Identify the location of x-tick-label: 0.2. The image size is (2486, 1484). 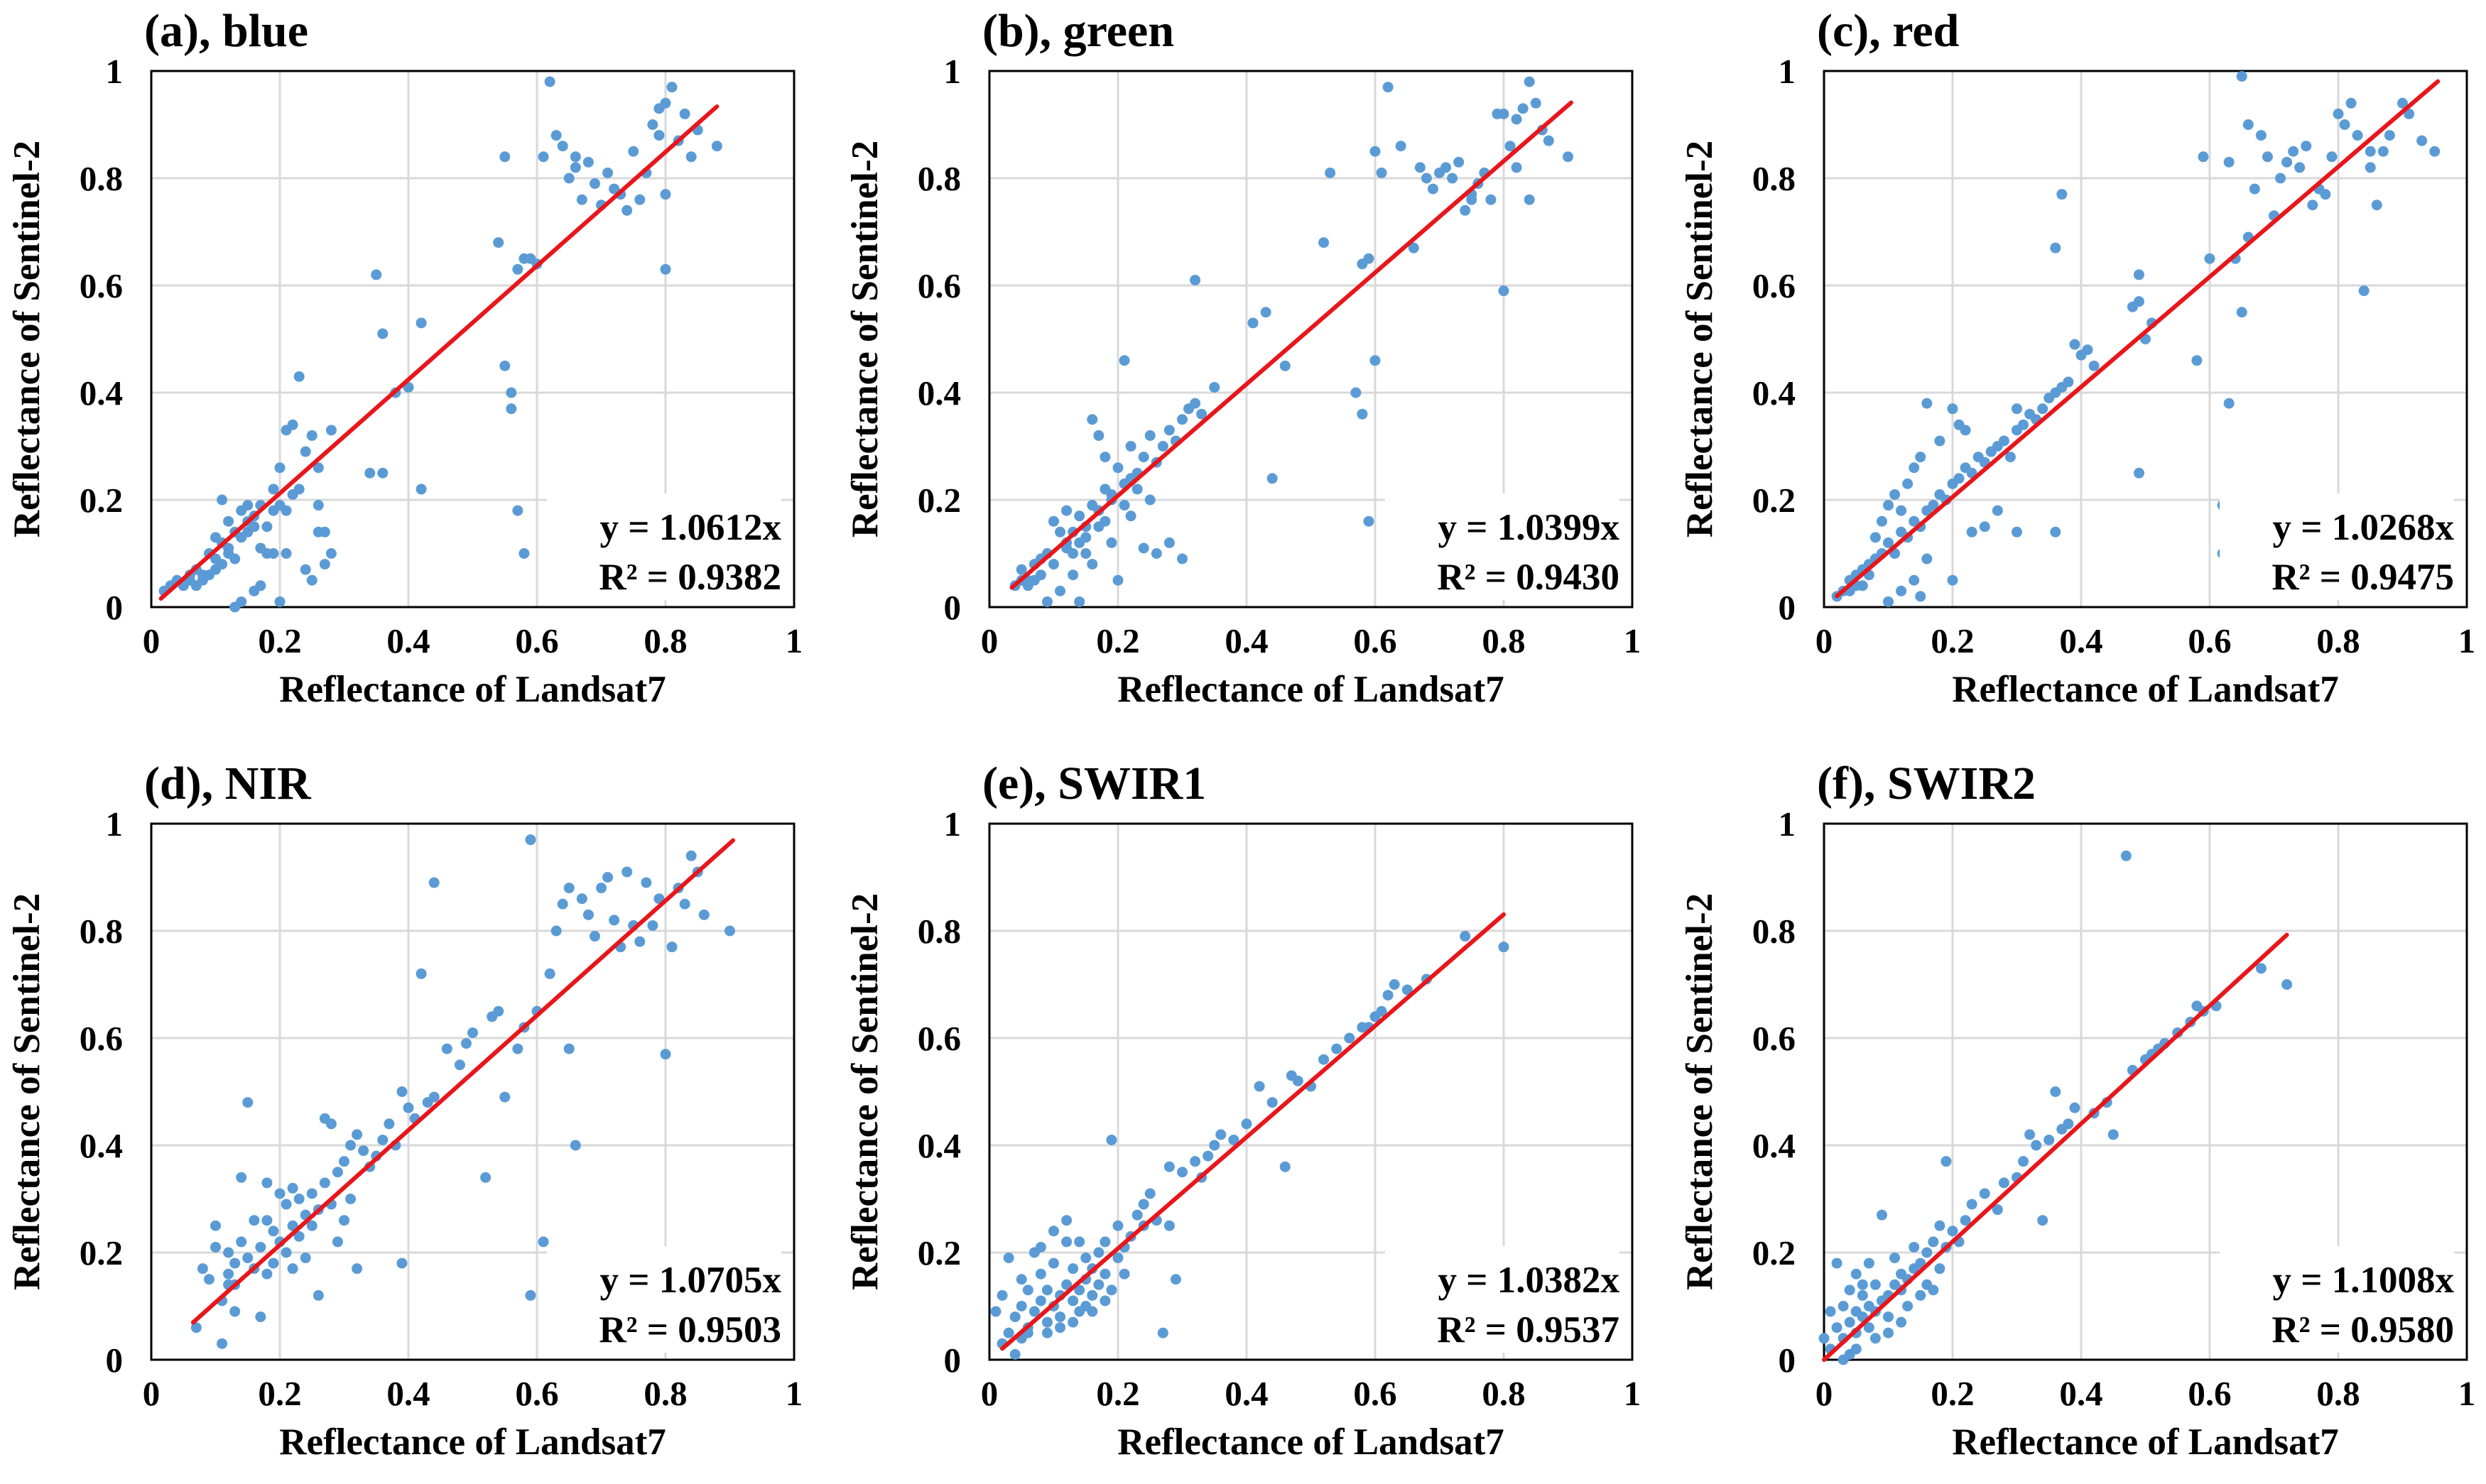
(1952, 1393).